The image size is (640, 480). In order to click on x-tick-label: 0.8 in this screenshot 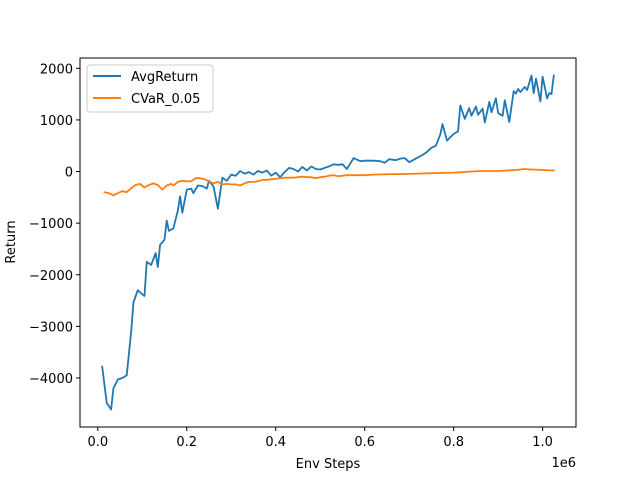, I will do `click(453, 442)`.